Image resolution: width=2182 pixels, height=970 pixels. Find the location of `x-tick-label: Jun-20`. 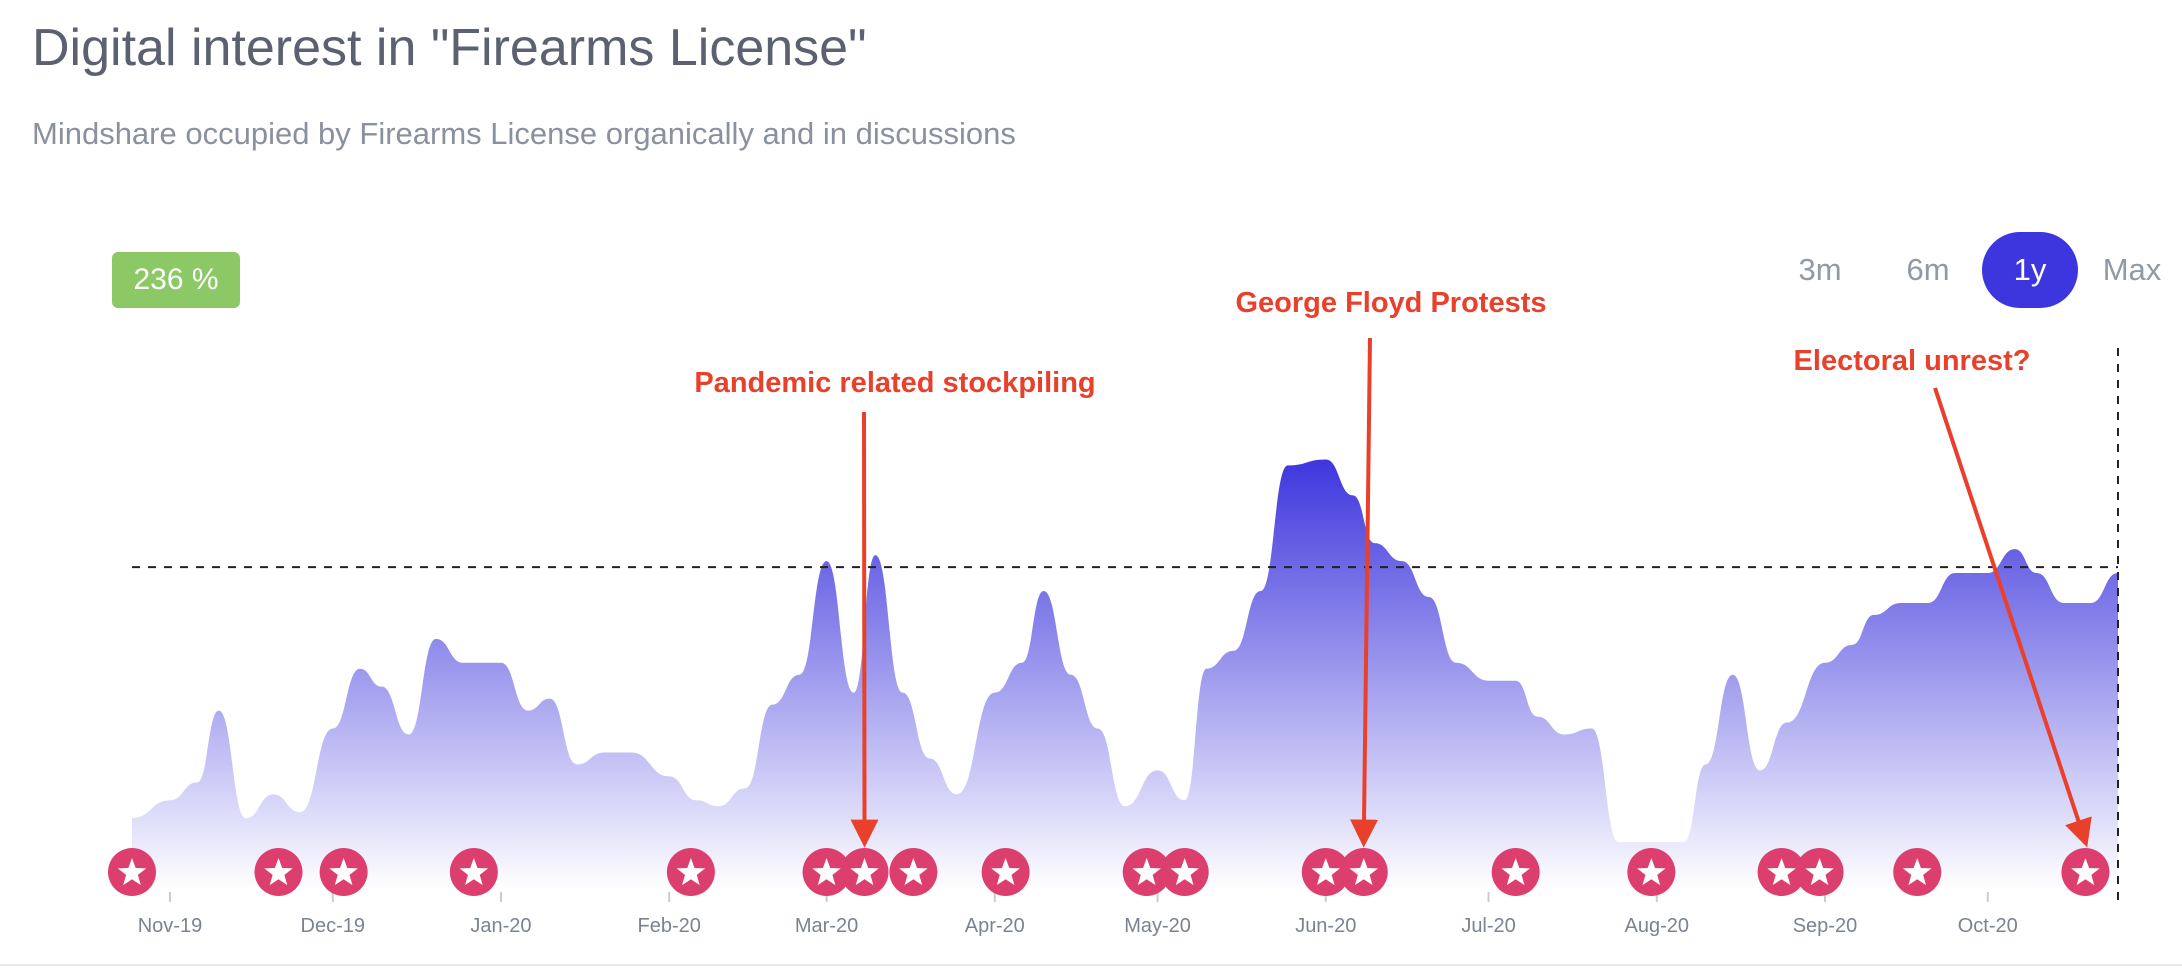

x-tick-label: Jun-20 is located at coordinates (1325, 926).